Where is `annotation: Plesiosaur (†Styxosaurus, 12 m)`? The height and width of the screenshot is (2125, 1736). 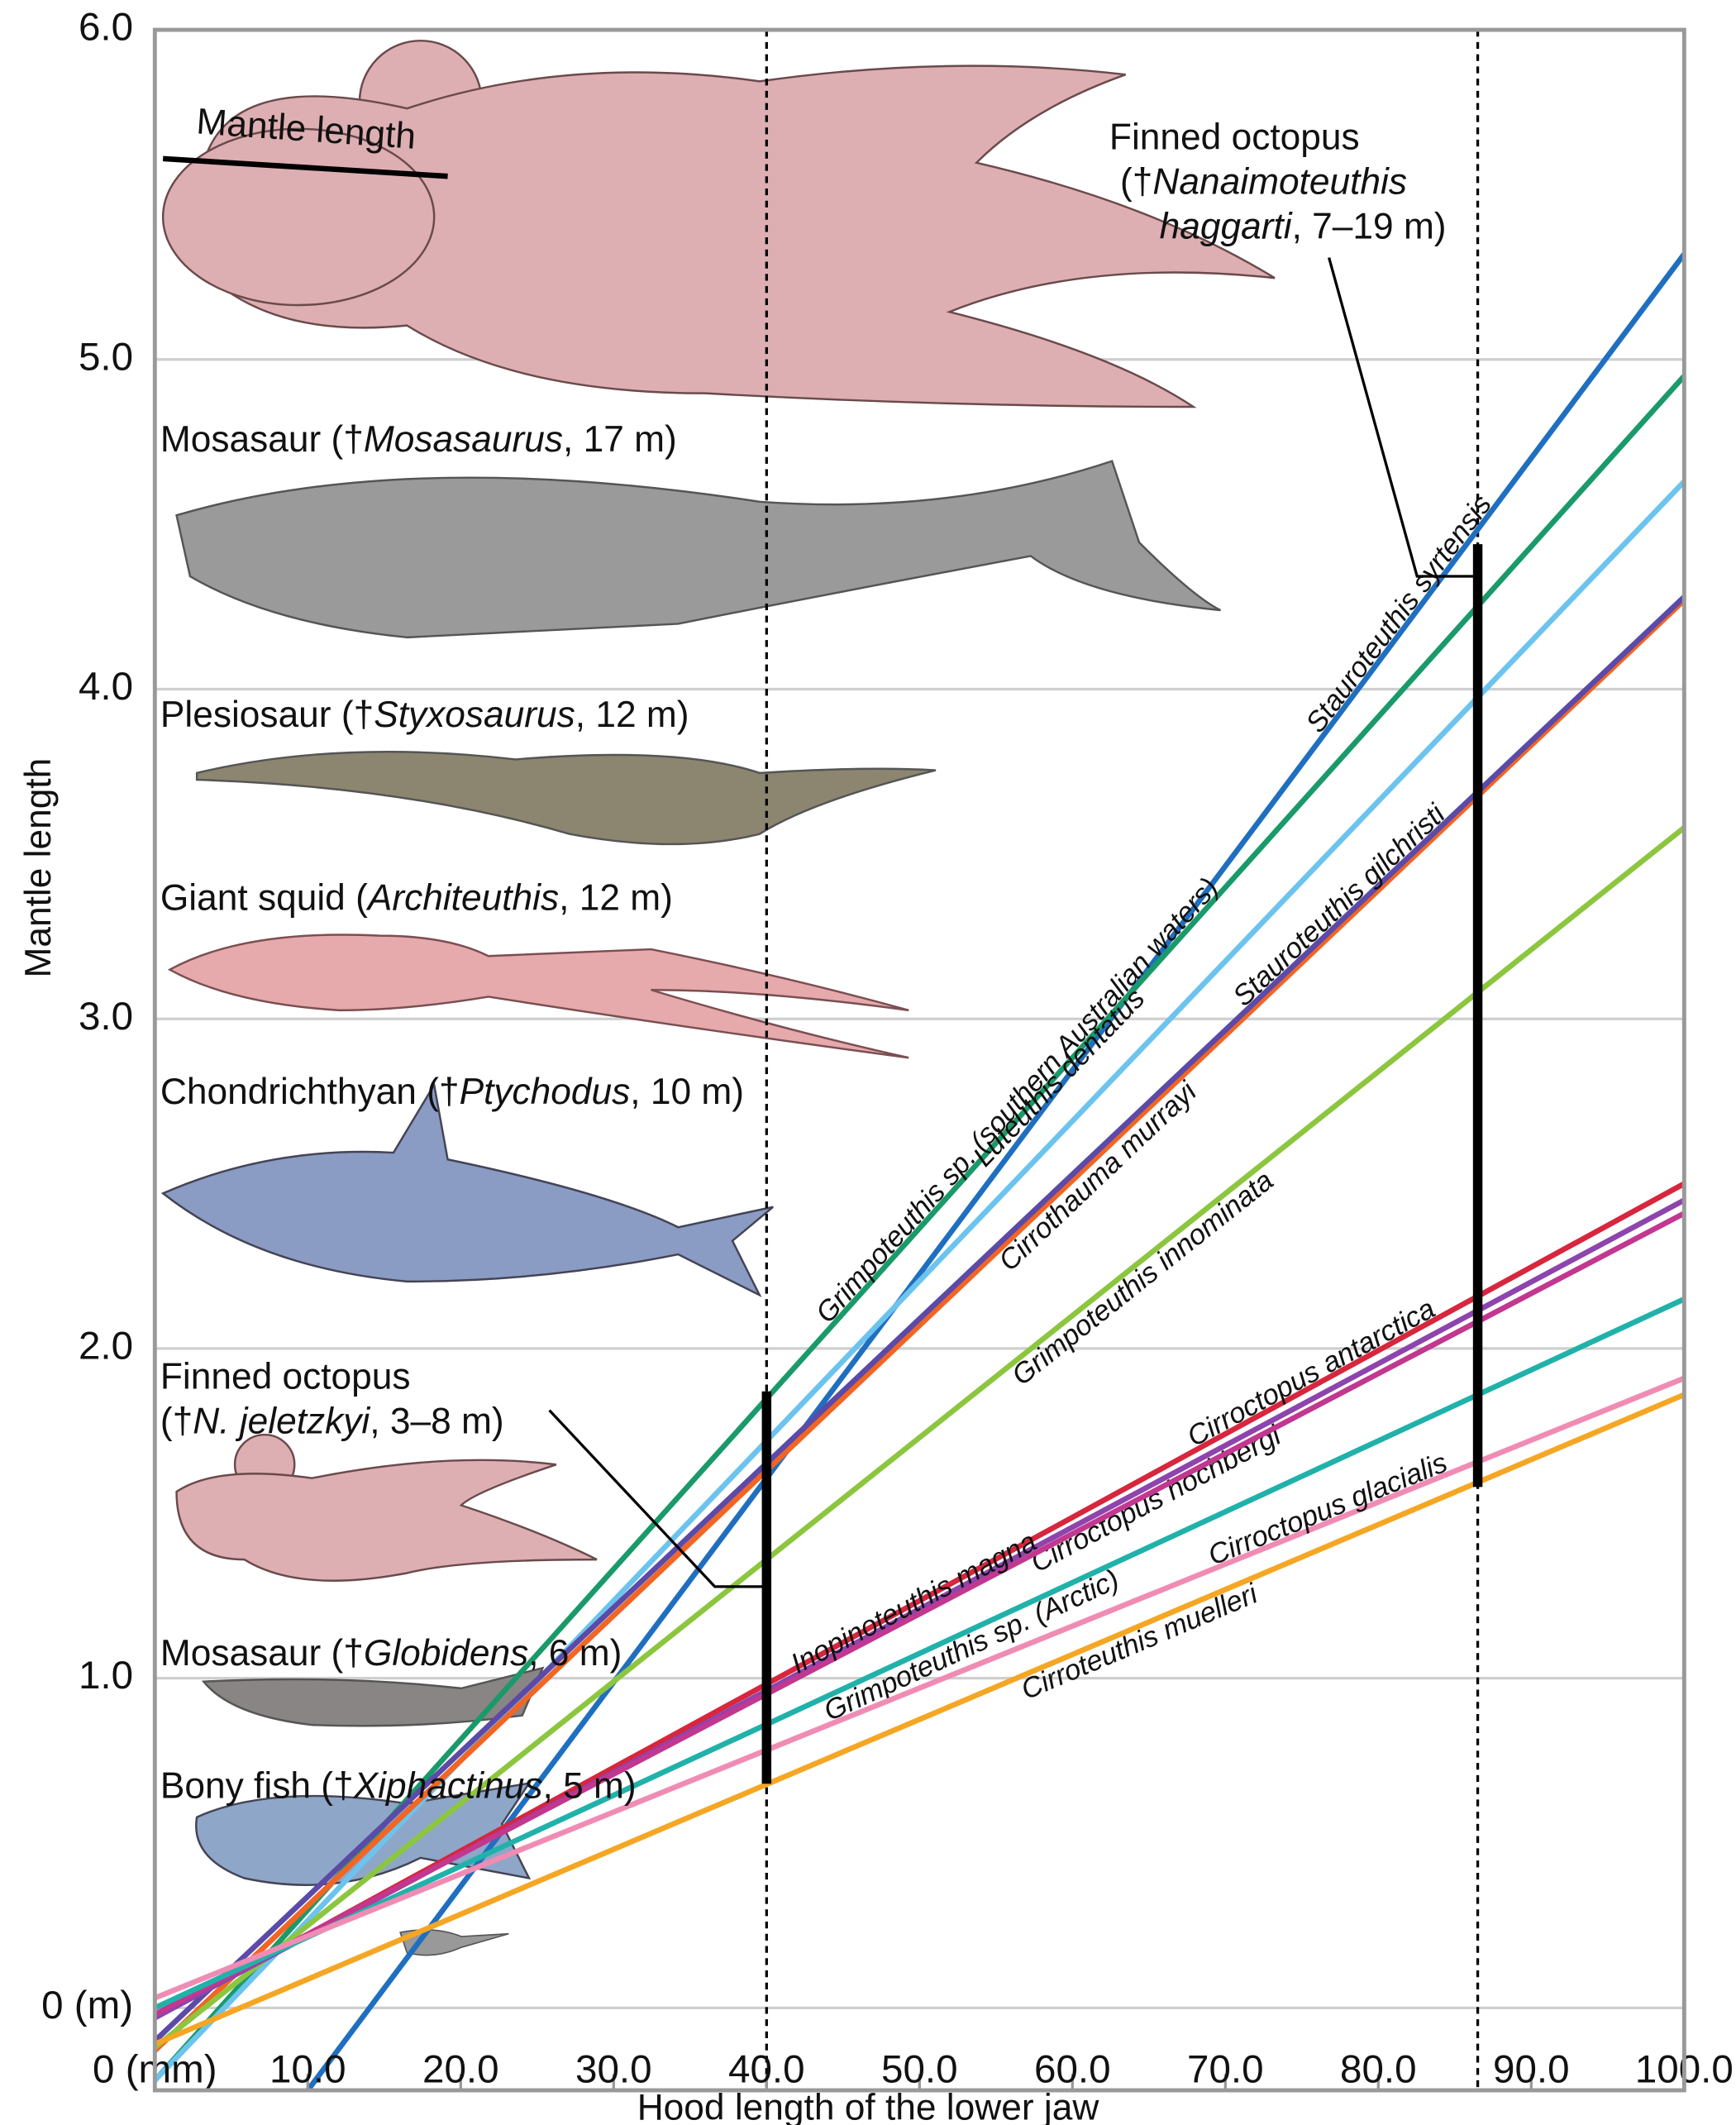 annotation: Plesiosaur (†Styxosaurus, 12 m) is located at coordinates (424, 715).